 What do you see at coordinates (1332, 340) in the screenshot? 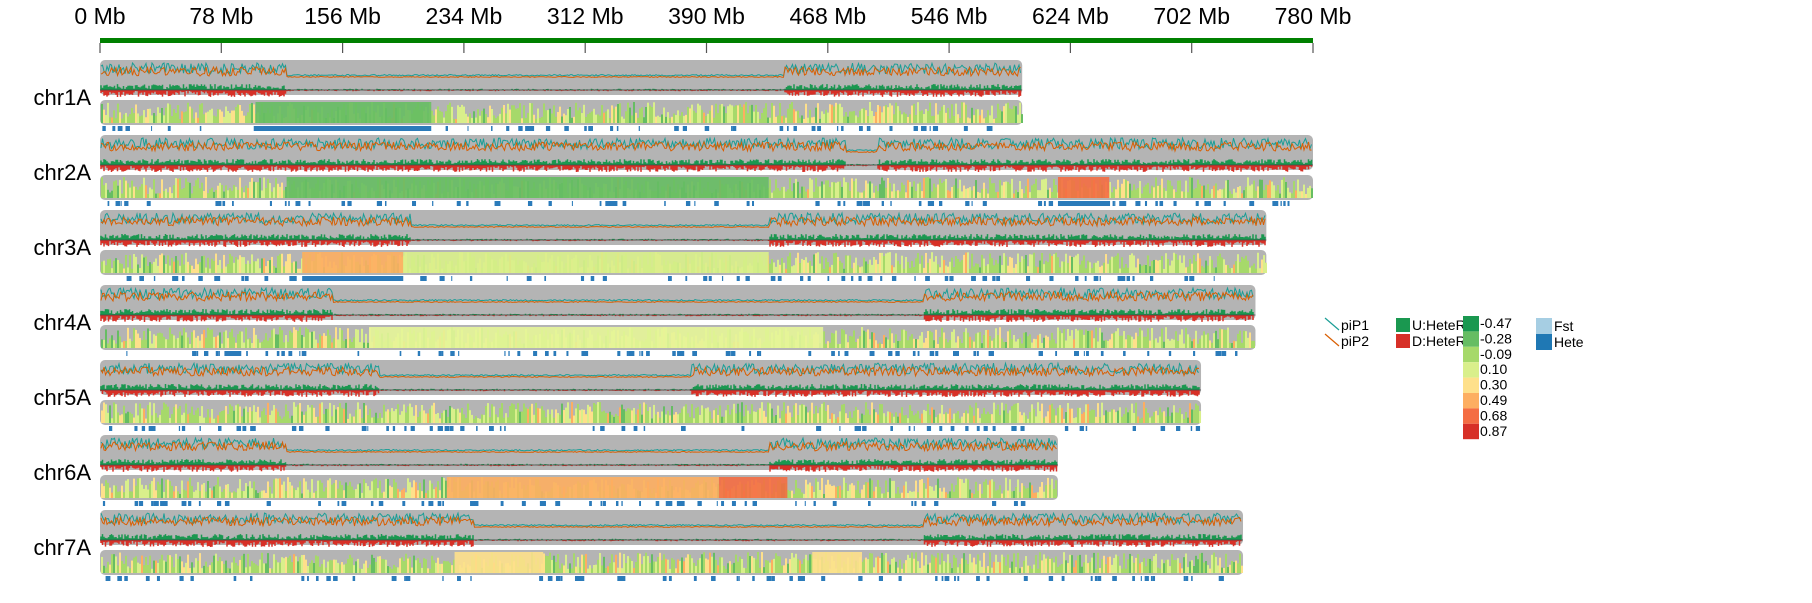
I see `legend-pi-swatch` at bounding box center [1332, 340].